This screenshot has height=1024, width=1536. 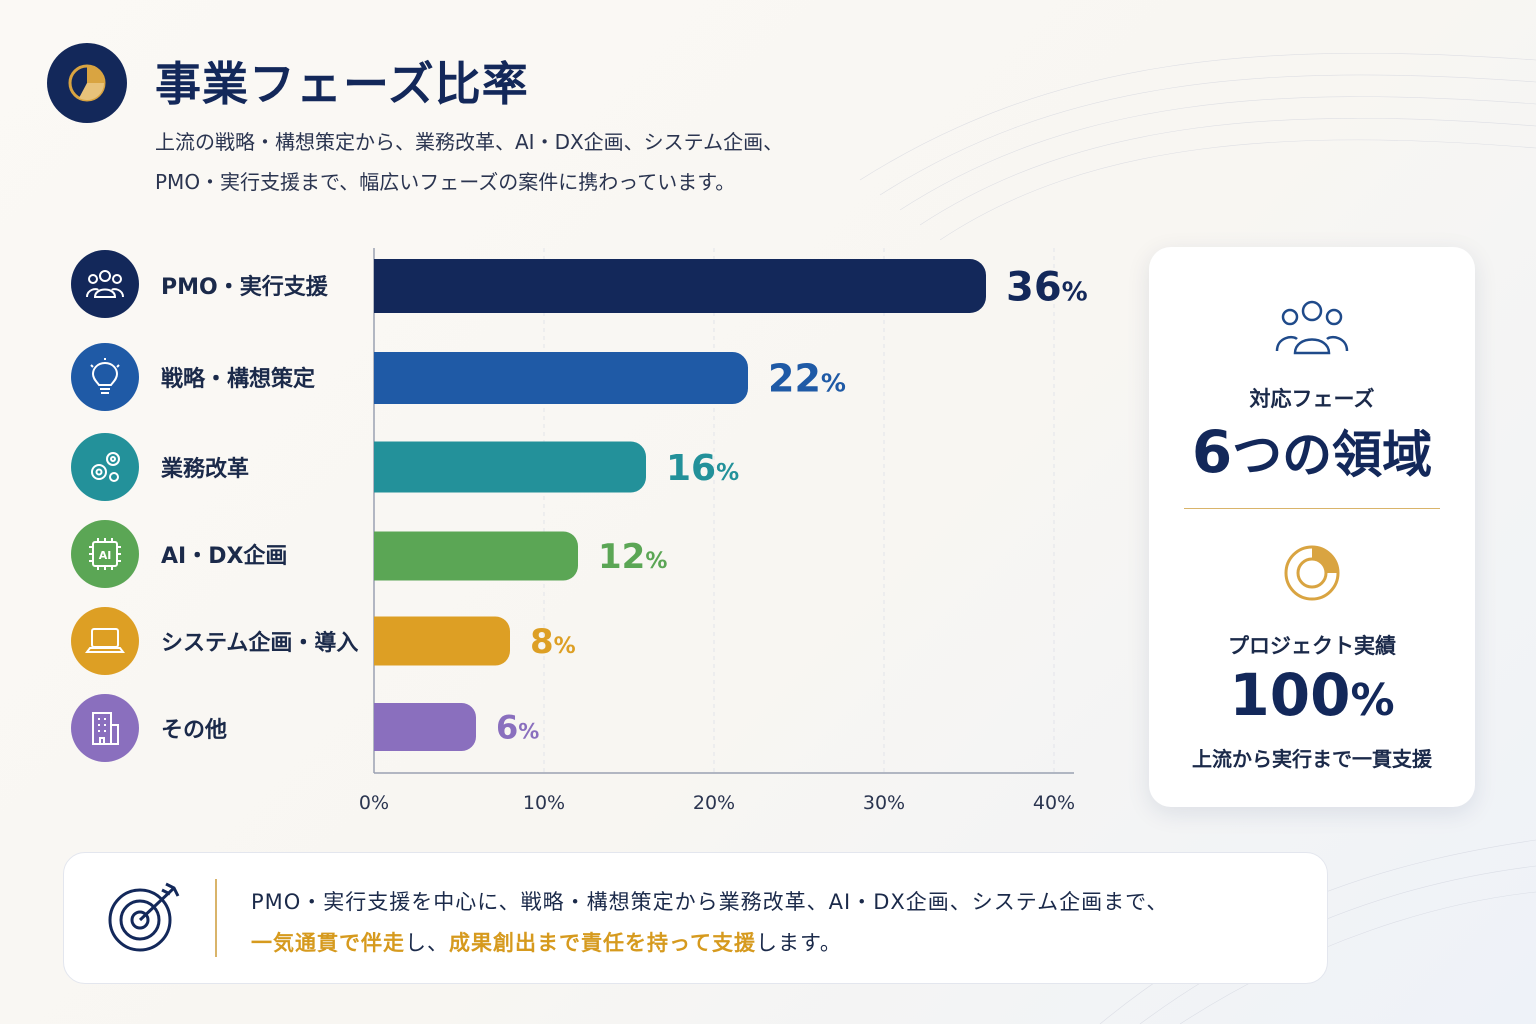 What do you see at coordinates (205, 469) in the screenshot?
I see `category-label-business: 業務改革` at bounding box center [205, 469].